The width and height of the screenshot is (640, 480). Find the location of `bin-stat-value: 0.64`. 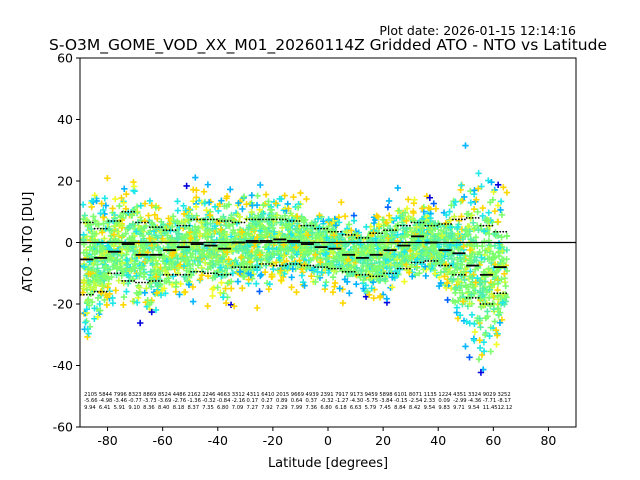

bin-stat-value: 0.64 is located at coordinates (297, 401).